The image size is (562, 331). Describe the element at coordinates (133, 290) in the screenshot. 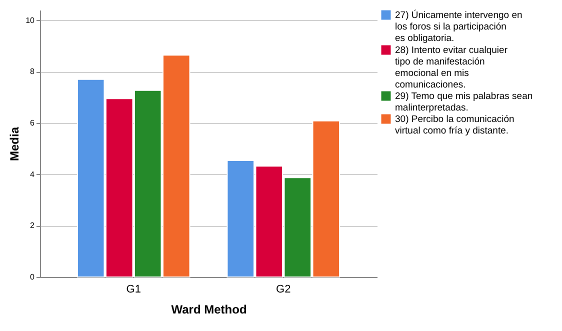

I see `x-tick-label: G1` at that location.